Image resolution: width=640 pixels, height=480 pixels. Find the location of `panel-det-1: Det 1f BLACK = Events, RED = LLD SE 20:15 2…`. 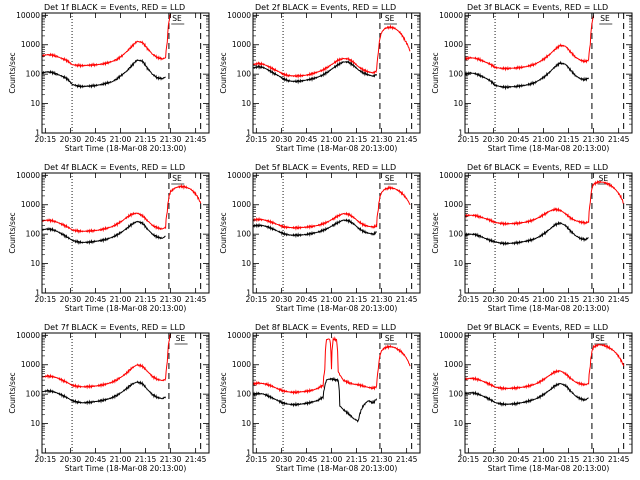

panel-det-1: Det 1f BLACK = Events, RED = LLD SE 20:15 2… is located at coordinates (109, 78).